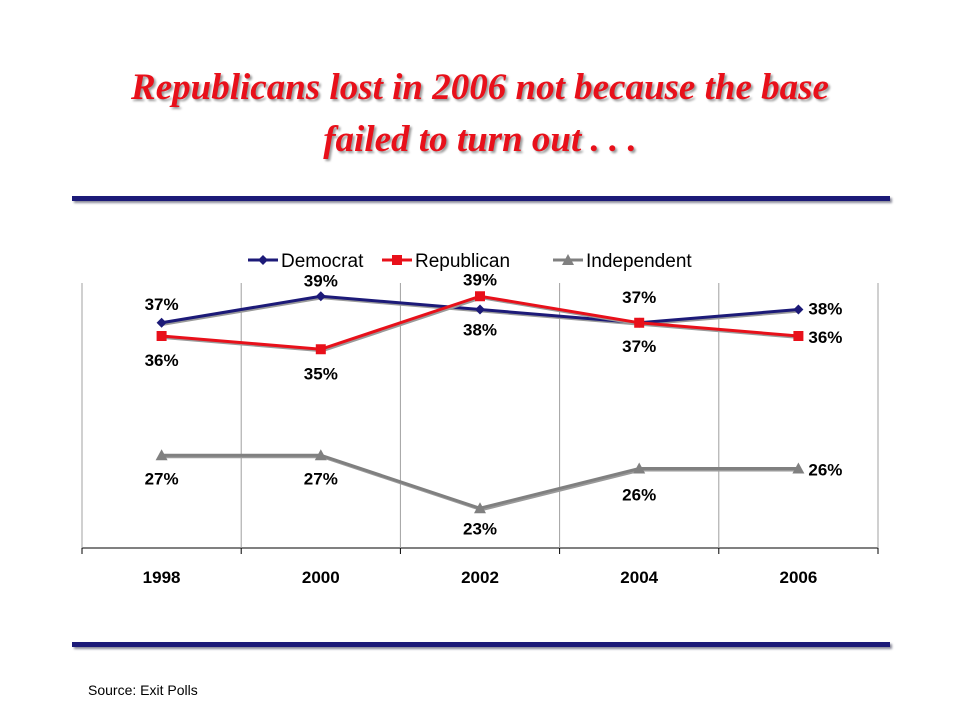  What do you see at coordinates (480, 279) in the screenshot?
I see `data-label-republican: 39%` at bounding box center [480, 279].